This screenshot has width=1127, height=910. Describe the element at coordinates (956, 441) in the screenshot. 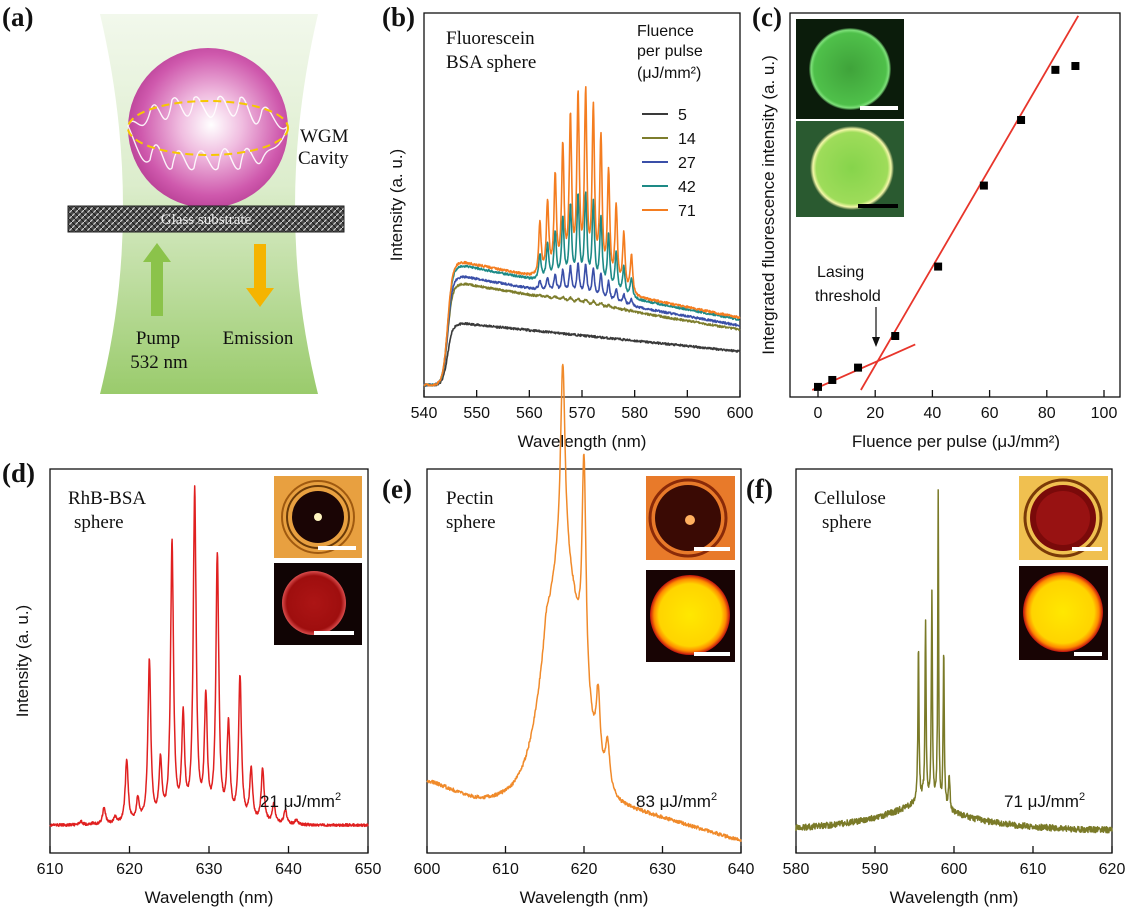

I see `x-axis-label-c: Fluence per pulse (μJ/mm²)` at that location.